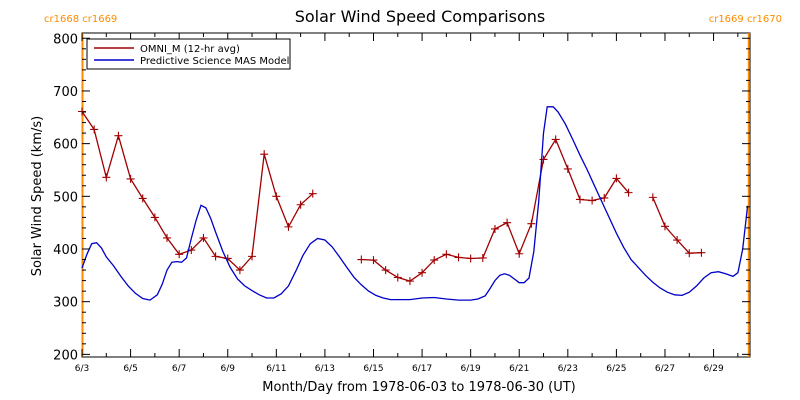 The image size is (800, 400). I want to click on x-tick-label: 6/5, so click(130, 369).